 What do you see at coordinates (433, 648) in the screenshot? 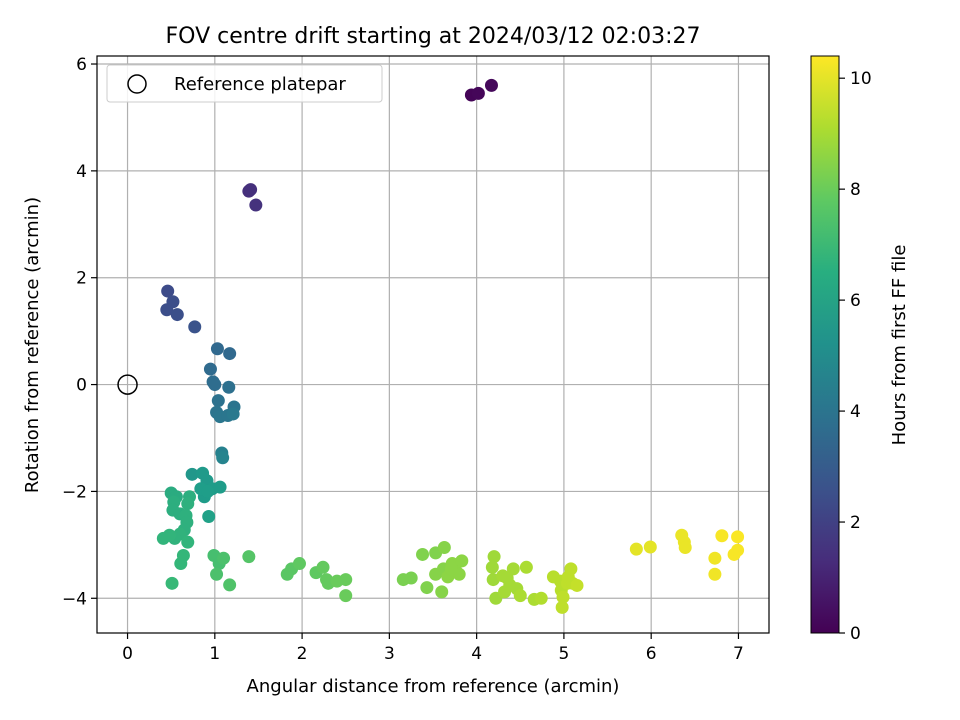
I see `x-axis-ticks: 0 1 2 3 4 5 6 7` at bounding box center [433, 648].